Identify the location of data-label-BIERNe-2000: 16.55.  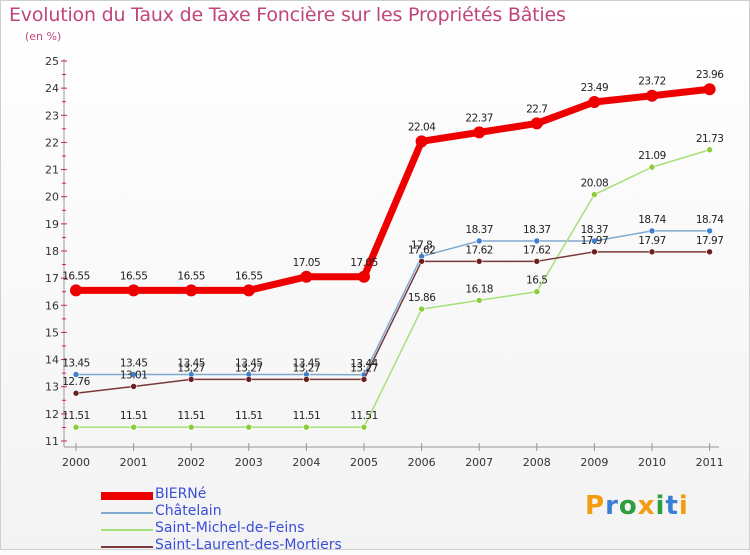
(76, 276).